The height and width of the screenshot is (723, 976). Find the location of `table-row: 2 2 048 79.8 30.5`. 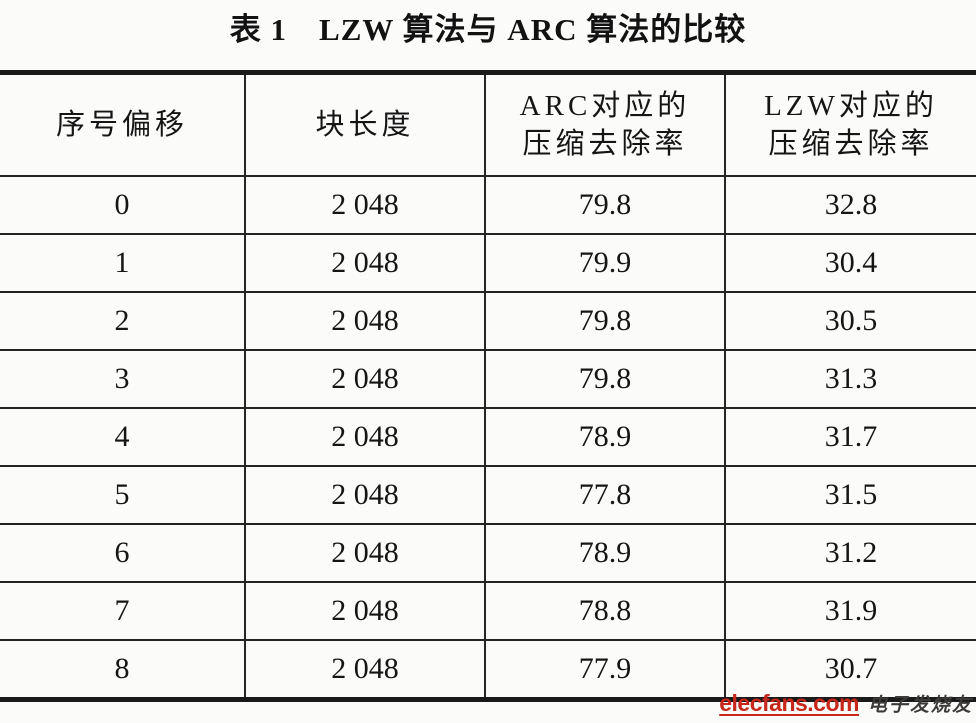

table-row: 2 2 048 79.8 30.5 is located at coordinates (488, 320).